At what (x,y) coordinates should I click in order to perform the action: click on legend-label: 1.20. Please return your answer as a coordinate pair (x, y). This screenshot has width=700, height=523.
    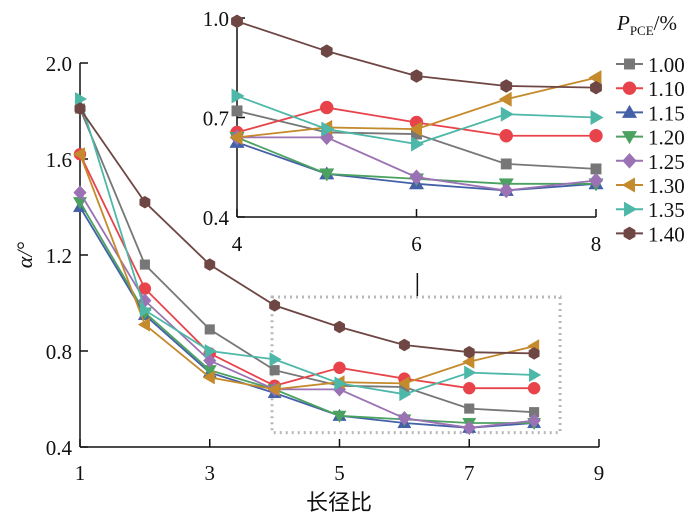
    Looking at the image, I should click on (666, 138).